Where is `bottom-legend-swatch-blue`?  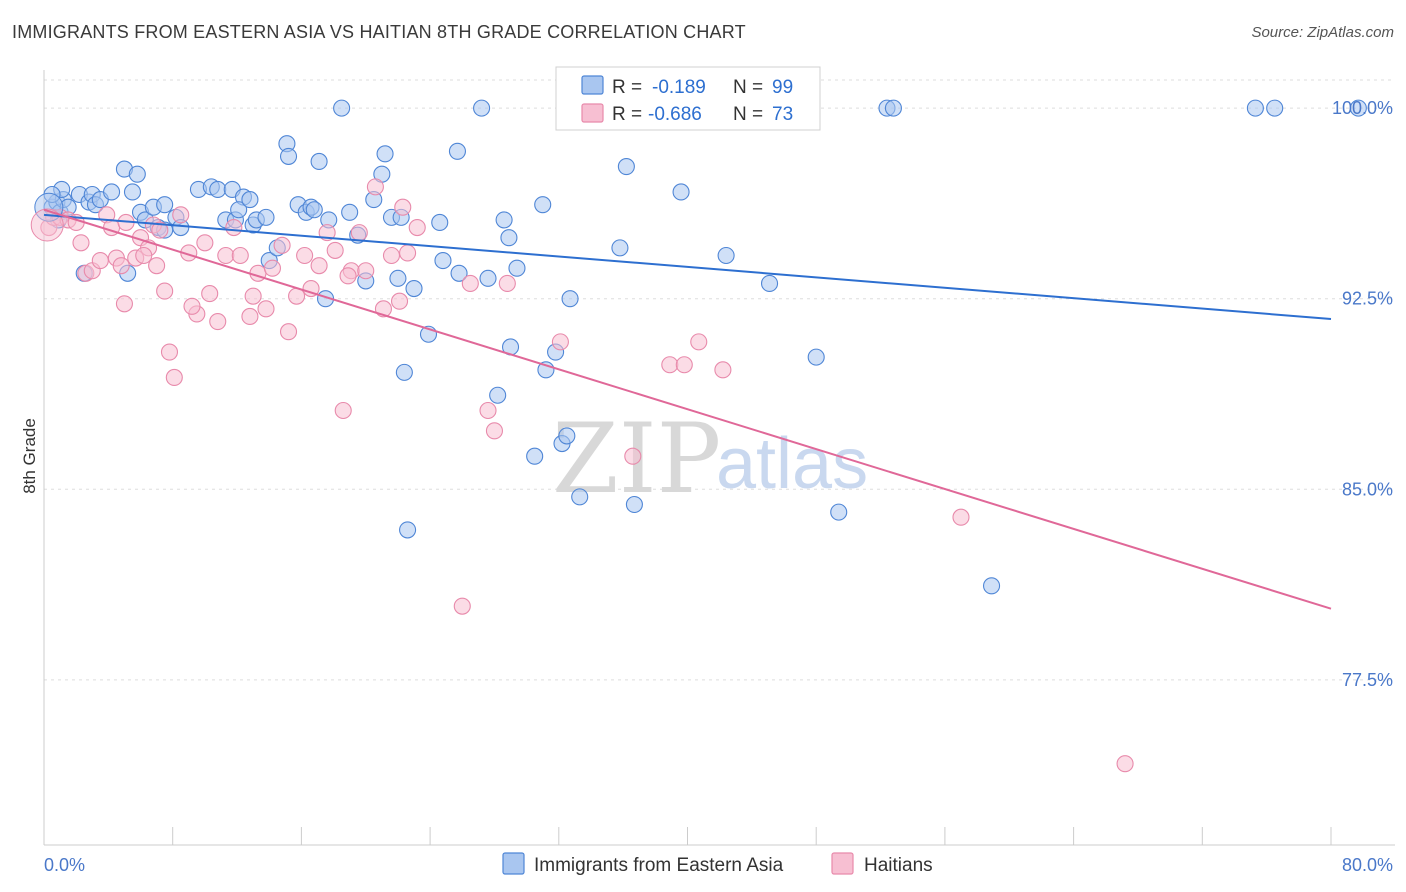 bottom-legend-swatch-blue is located at coordinates (513, 863).